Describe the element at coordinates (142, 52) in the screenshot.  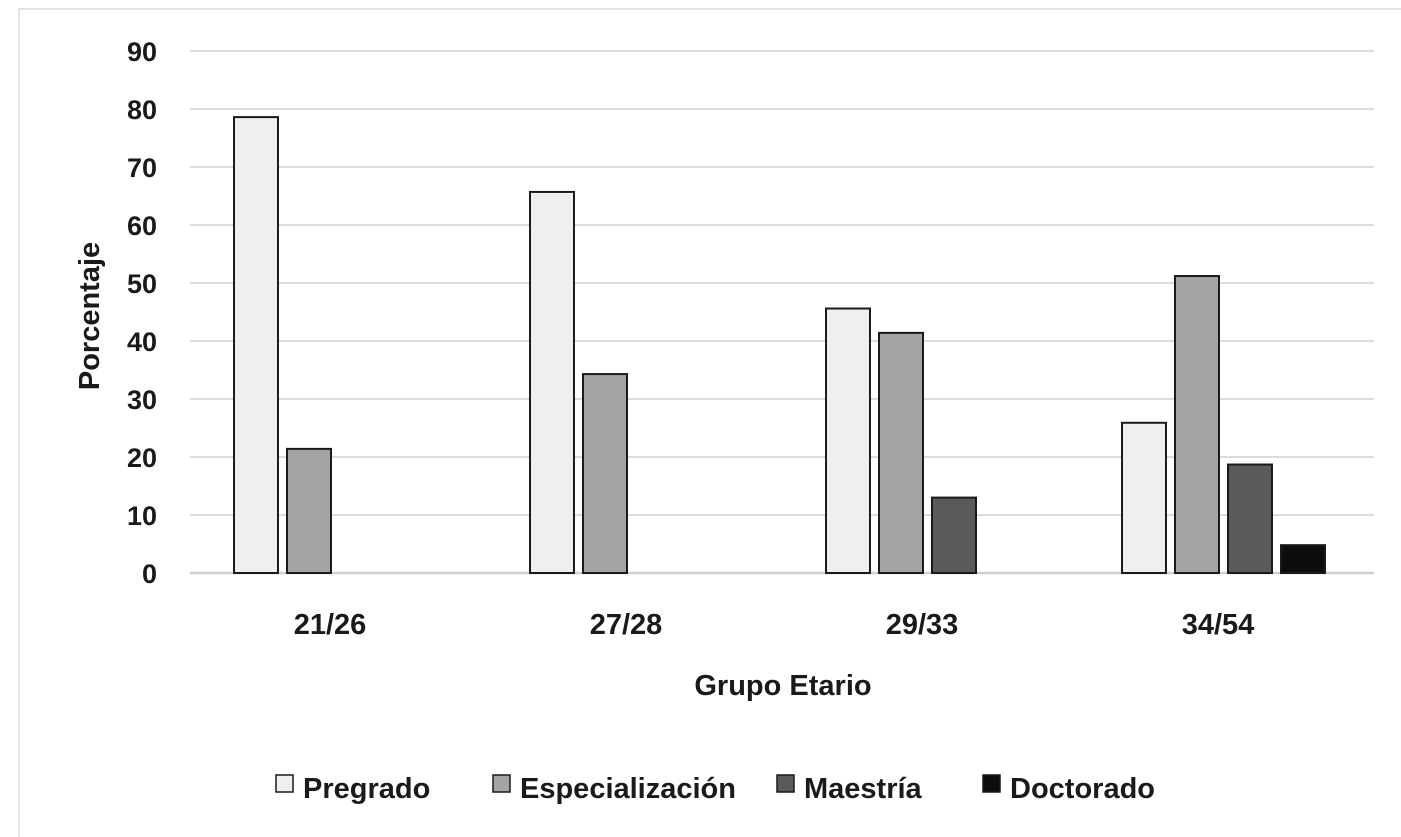
I see `y-tick-label: 90` at that location.